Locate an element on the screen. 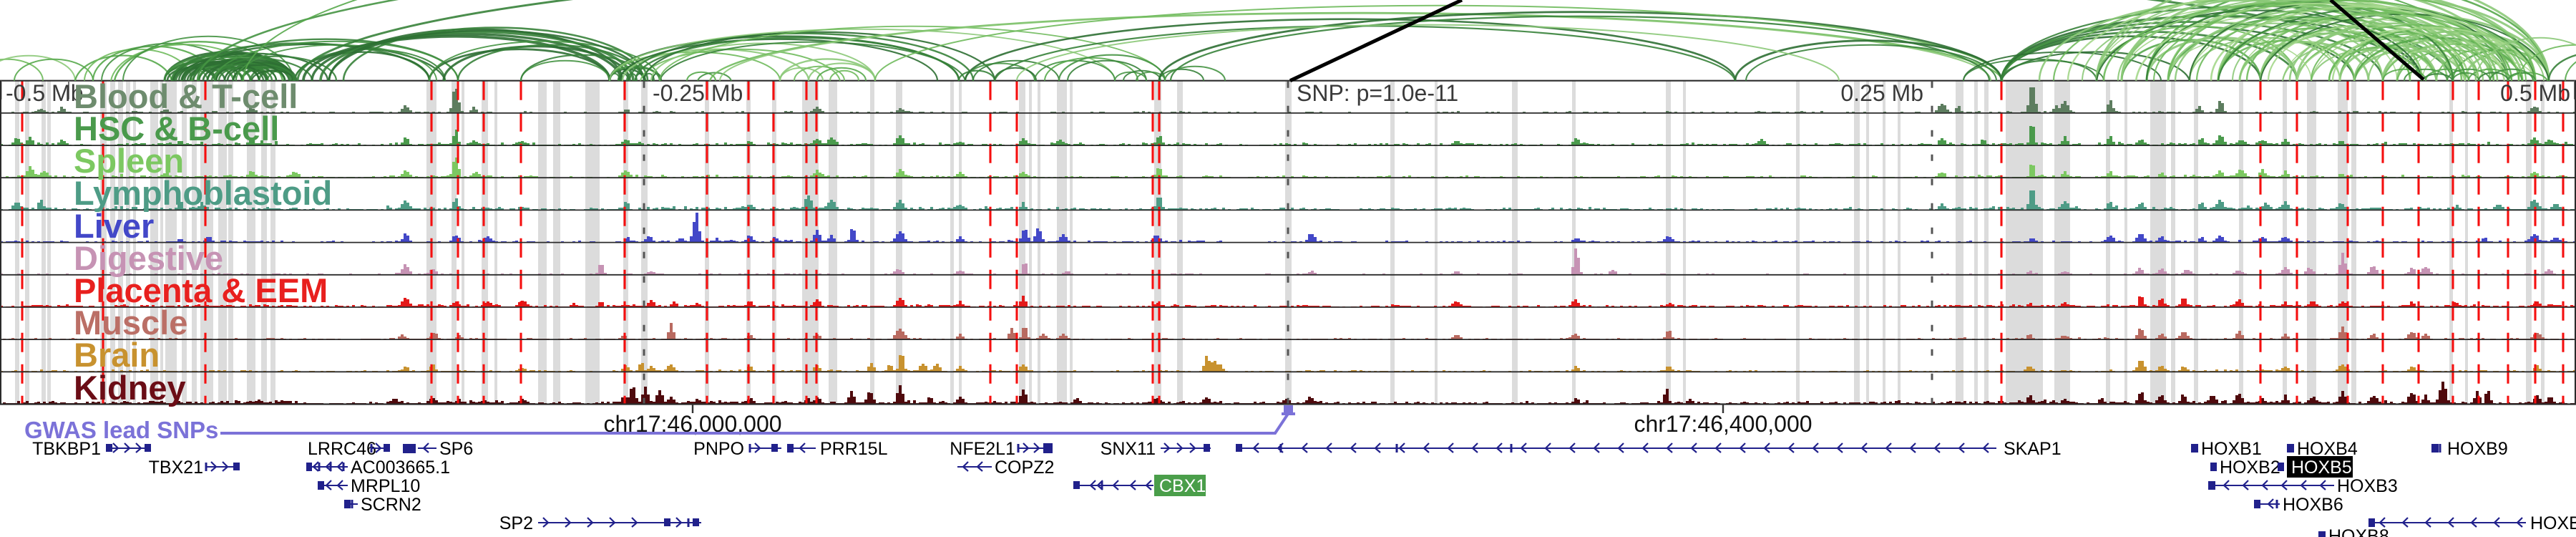 This screenshot has height=537, width=2576. svg-text: HSC & B-cell is located at coordinates (176, 128).